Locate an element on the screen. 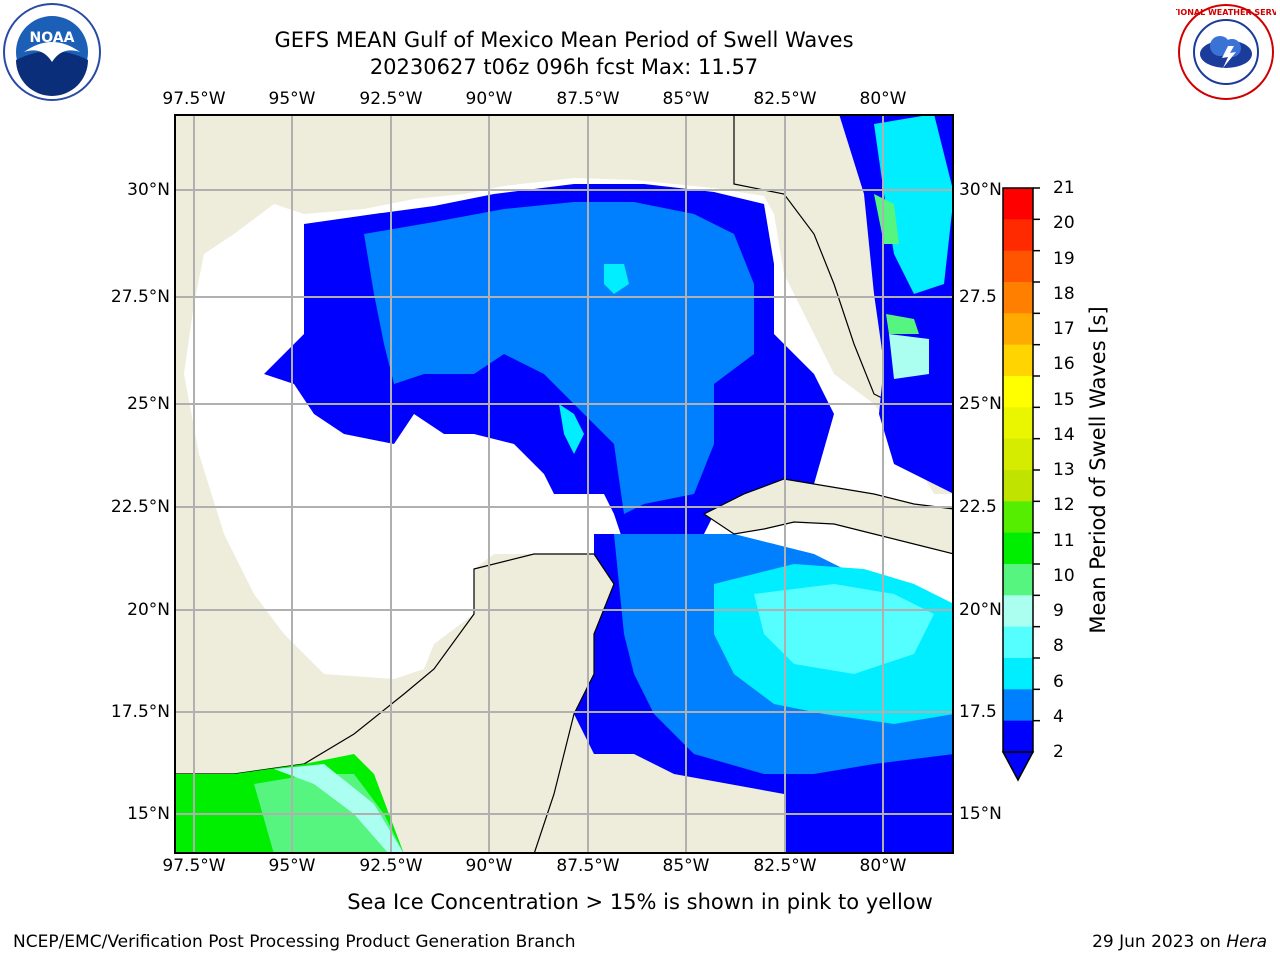  lat-label-right: 15°N is located at coordinates (980, 814).